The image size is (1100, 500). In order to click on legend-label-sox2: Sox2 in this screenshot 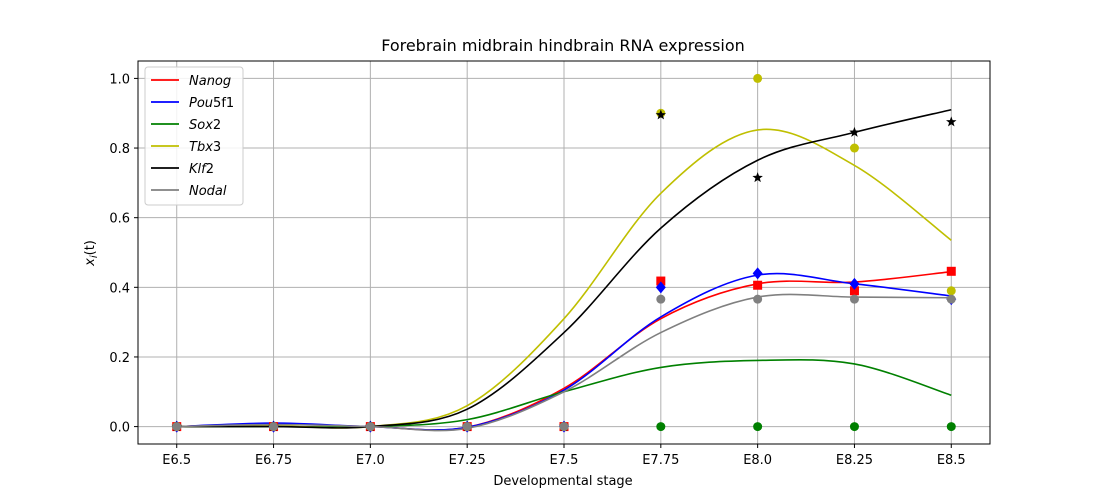, I will do `click(205, 125)`.